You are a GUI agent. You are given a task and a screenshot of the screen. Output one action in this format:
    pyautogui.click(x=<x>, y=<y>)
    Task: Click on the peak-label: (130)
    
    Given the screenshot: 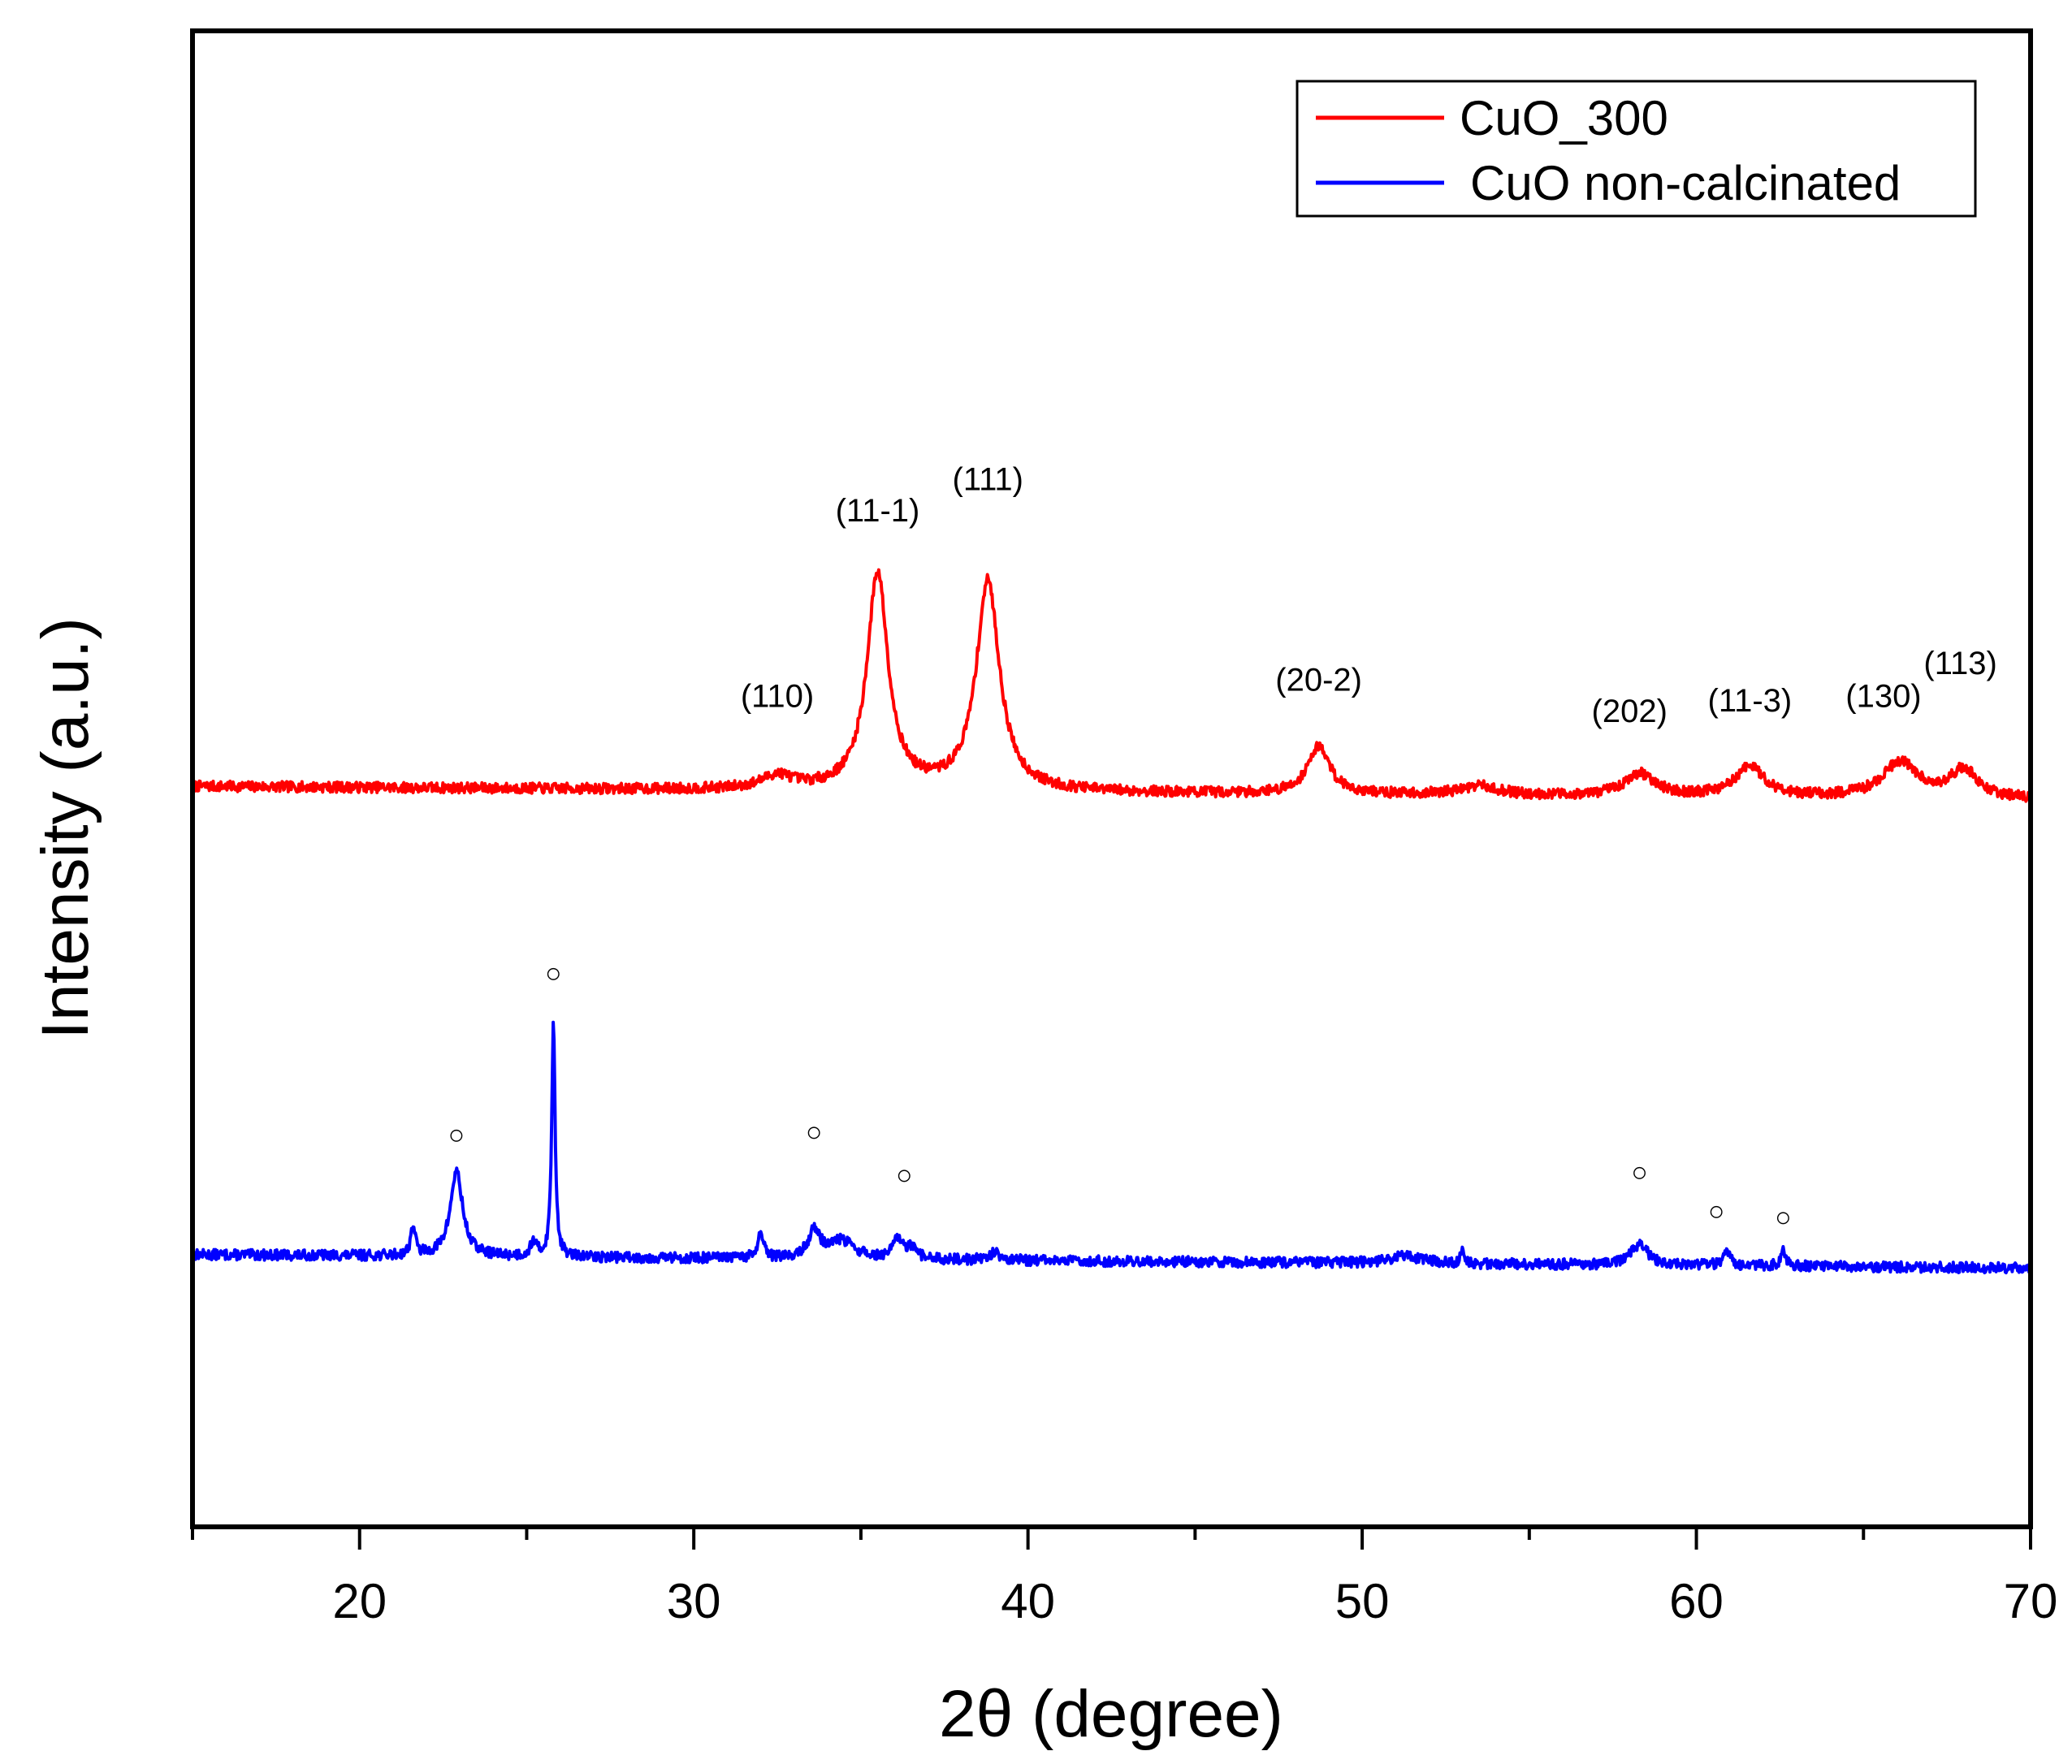 What is the action you would take?
    pyautogui.click(x=1883, y=697)
    